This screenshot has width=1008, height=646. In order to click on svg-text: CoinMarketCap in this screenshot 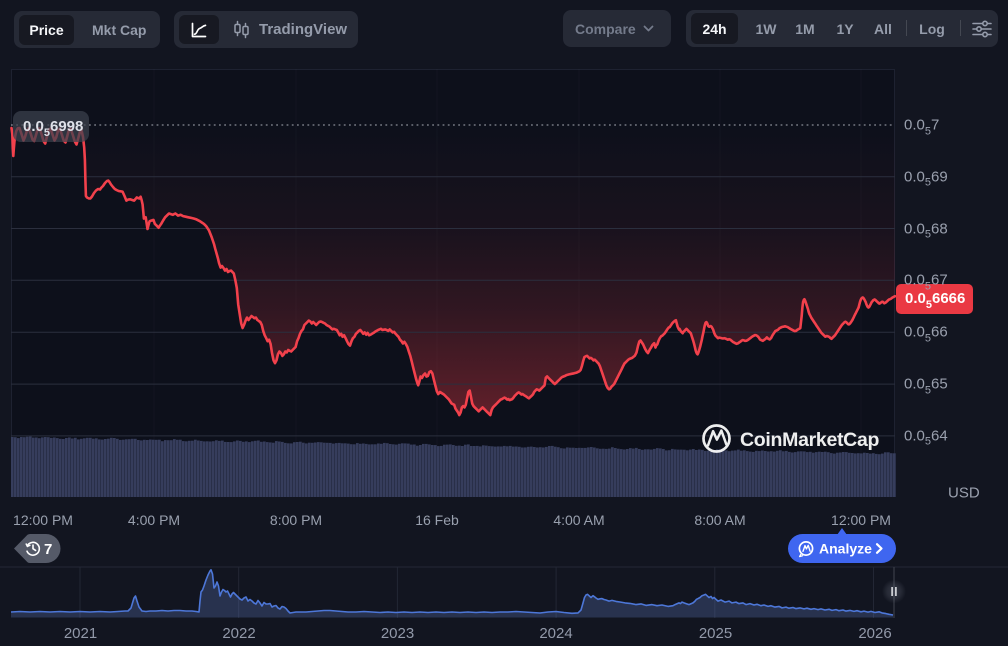, I will do `click(810, 440)`.